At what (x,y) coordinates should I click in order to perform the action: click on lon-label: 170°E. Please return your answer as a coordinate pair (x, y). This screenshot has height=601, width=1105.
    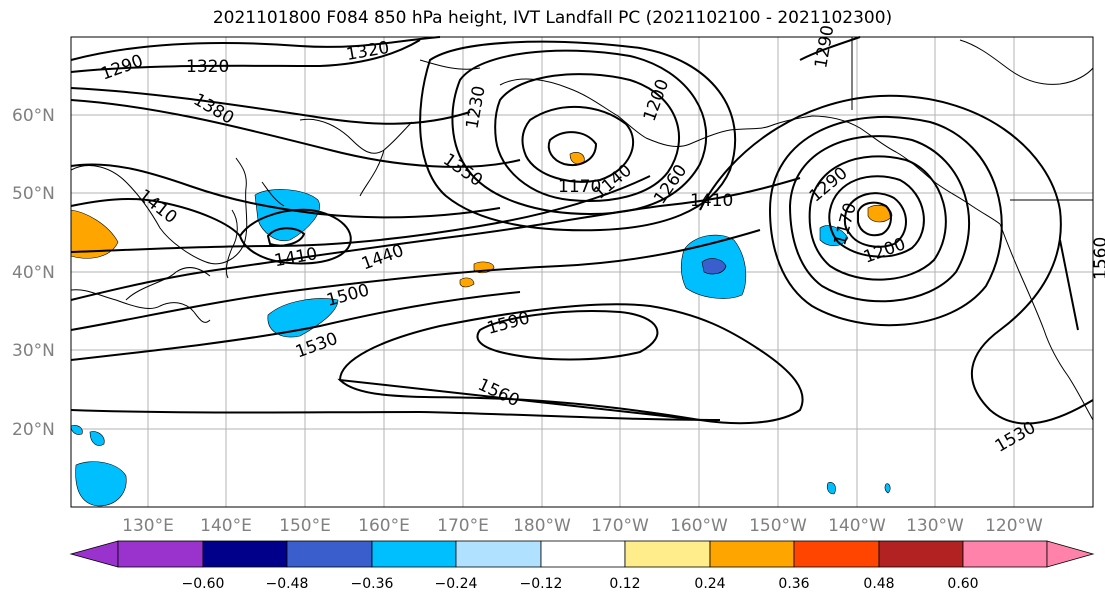
    Looking at the image, I should click on (463, 526).